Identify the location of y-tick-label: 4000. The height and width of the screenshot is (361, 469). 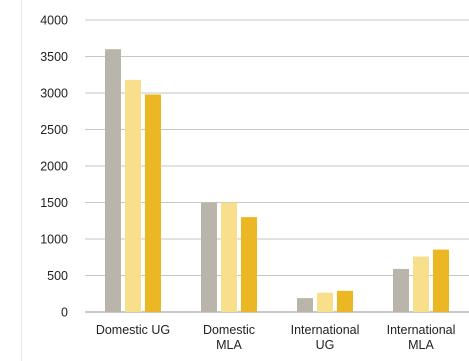
(54, 21).